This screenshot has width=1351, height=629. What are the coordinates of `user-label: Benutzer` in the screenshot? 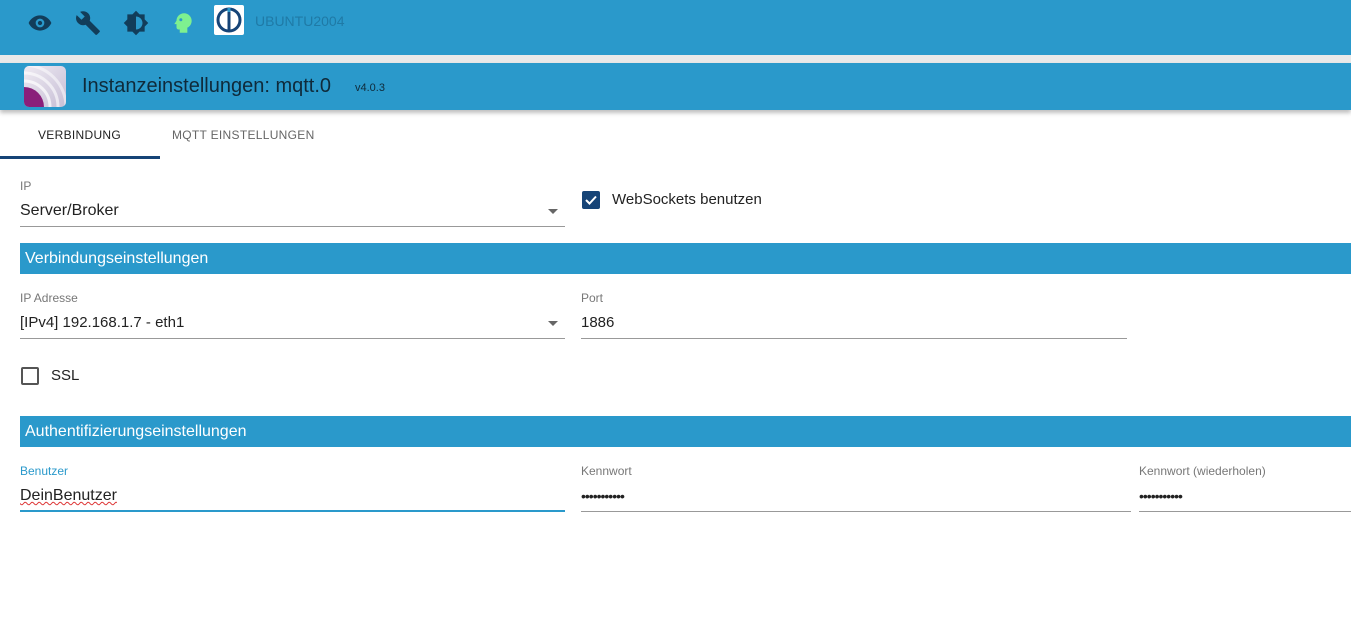 It's located at (44, 471).